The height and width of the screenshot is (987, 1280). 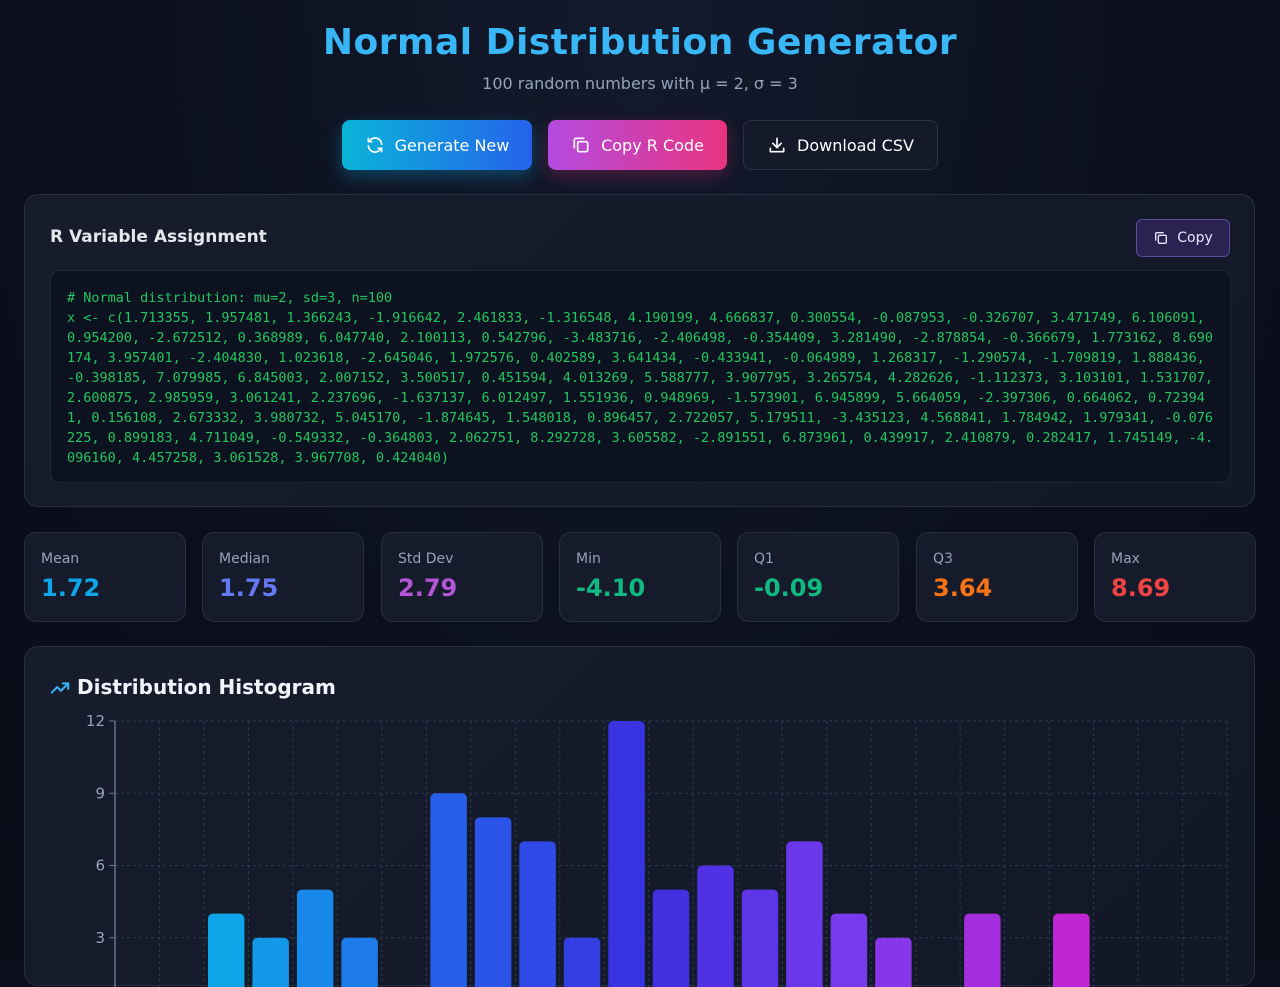 I want to click on stat-card-median: Median 1.75, so click(x=283, y=577).